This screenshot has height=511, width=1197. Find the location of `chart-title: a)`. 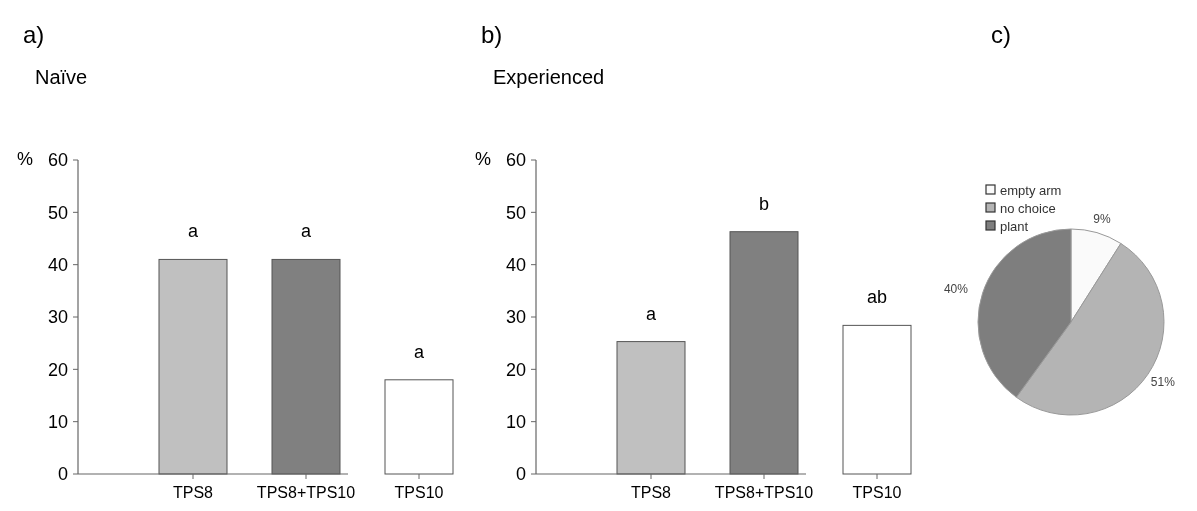

chart-title: a) is located at coordinates (34, 34).